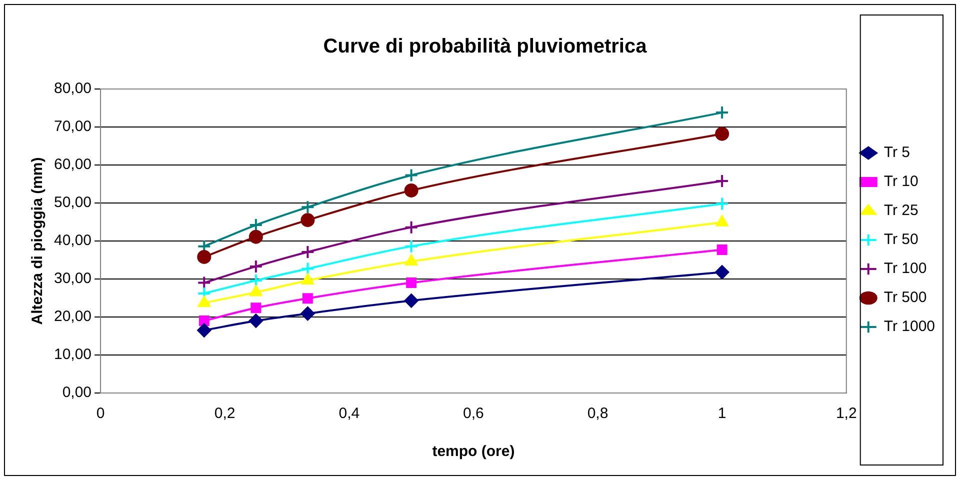 Image resolution: width=962 pixels, height=482 pixels. Describe the element at coordinates (73, 317) in the screenshot. I see `y-tick-label: 20,00` at that location.